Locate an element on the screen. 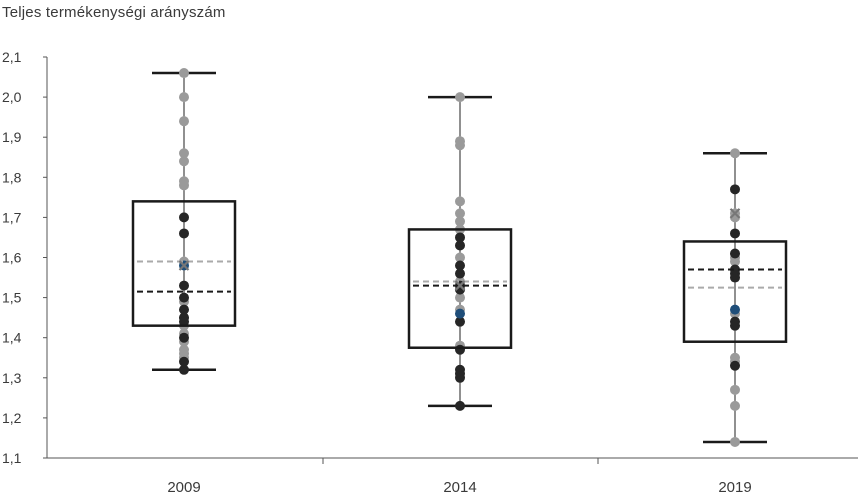 This screenshot has height=497, width=867. chart-title: Teljes termékenységi arányszám is located at coordinates (114, 12).